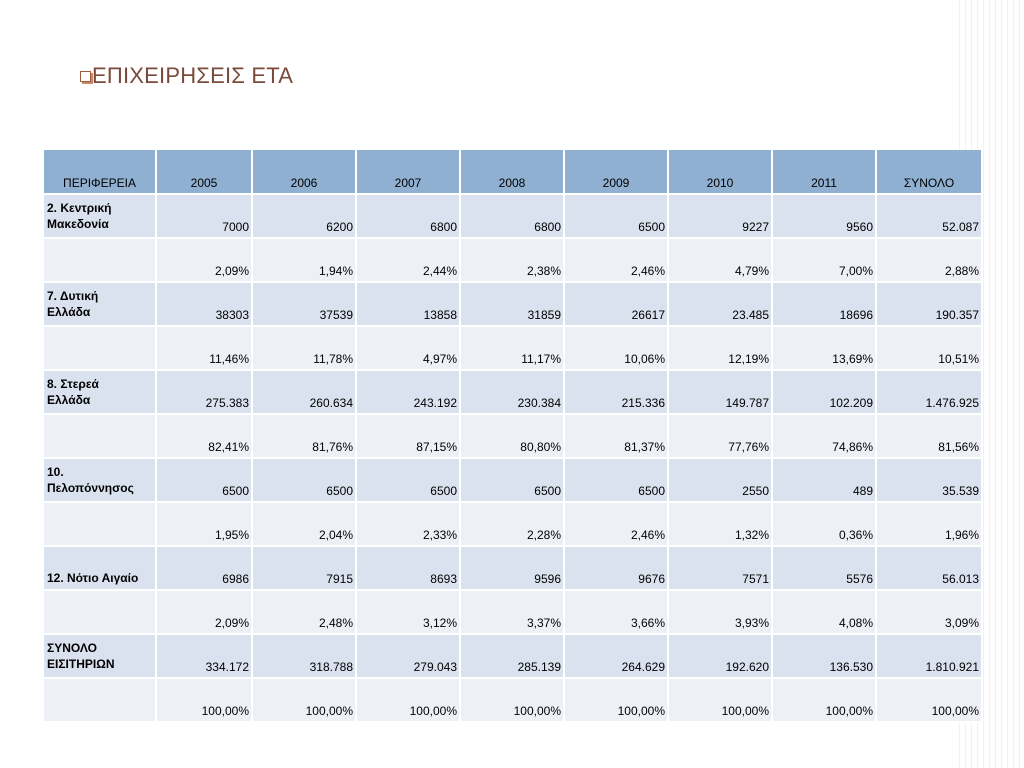 This screenshot has height=768, width=1024. I want to click on value-cell: 35.539, so click(929, 480).